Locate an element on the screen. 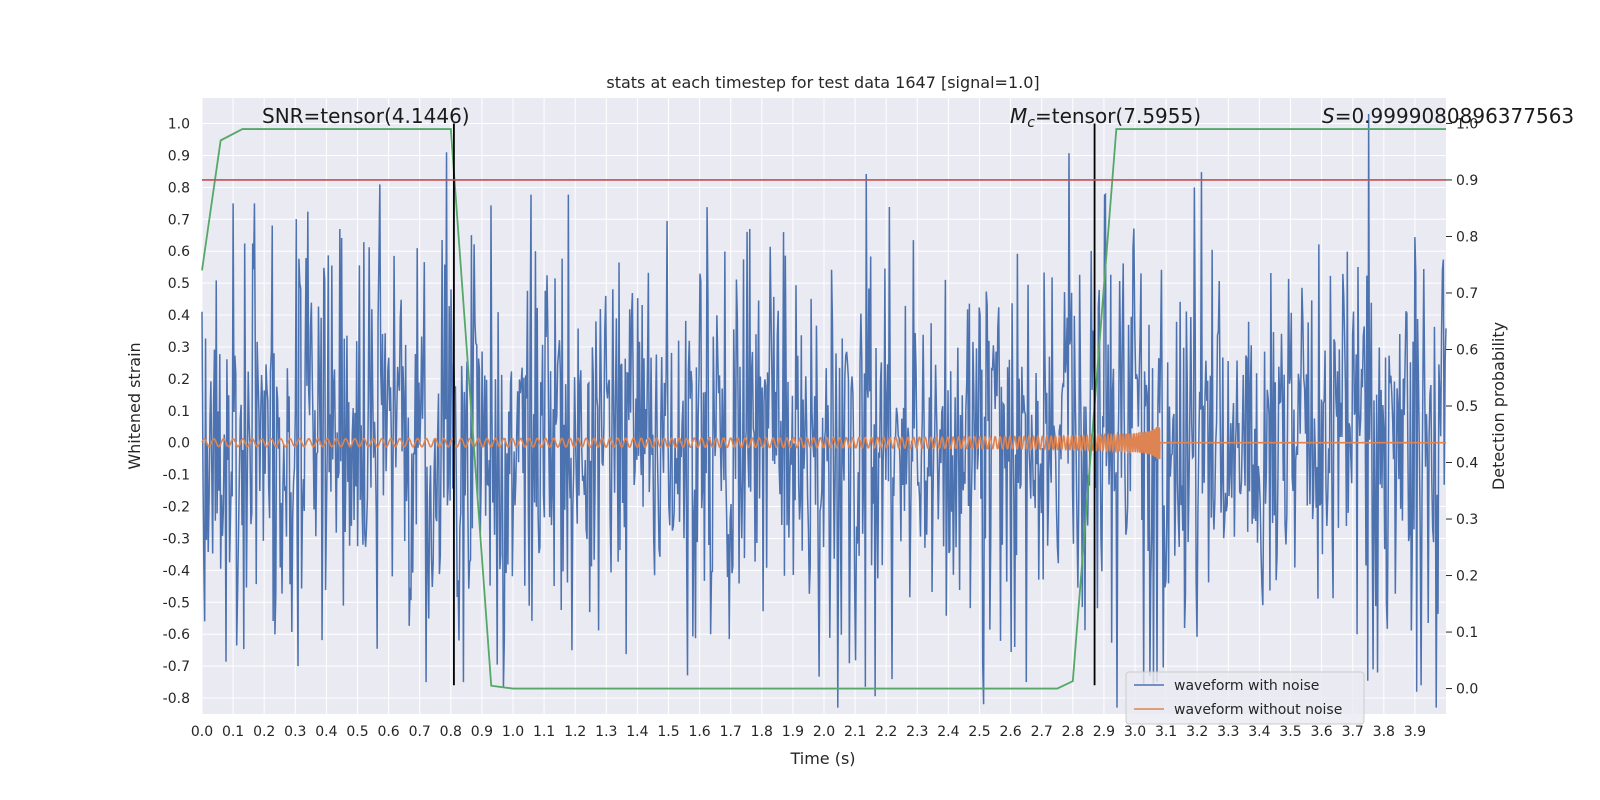 The image size is (1600, 800). y-left-tick-label: 1.0 is located at coordinates (179, 125).